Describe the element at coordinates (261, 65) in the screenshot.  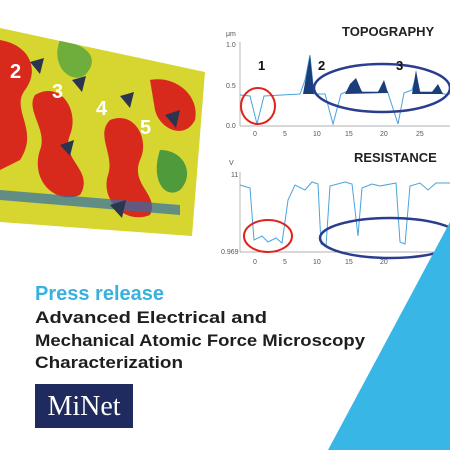
I see `annotation: 1` at that location.